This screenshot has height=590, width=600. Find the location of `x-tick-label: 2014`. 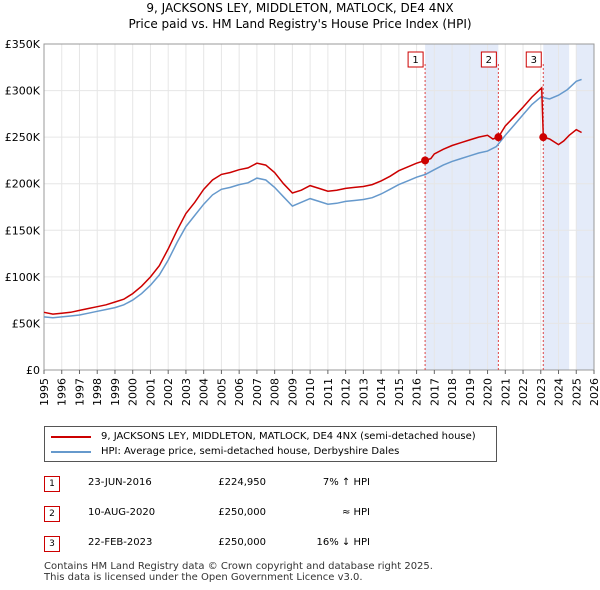

x-tick-label: 2014 is located at coordinates (381, 392).